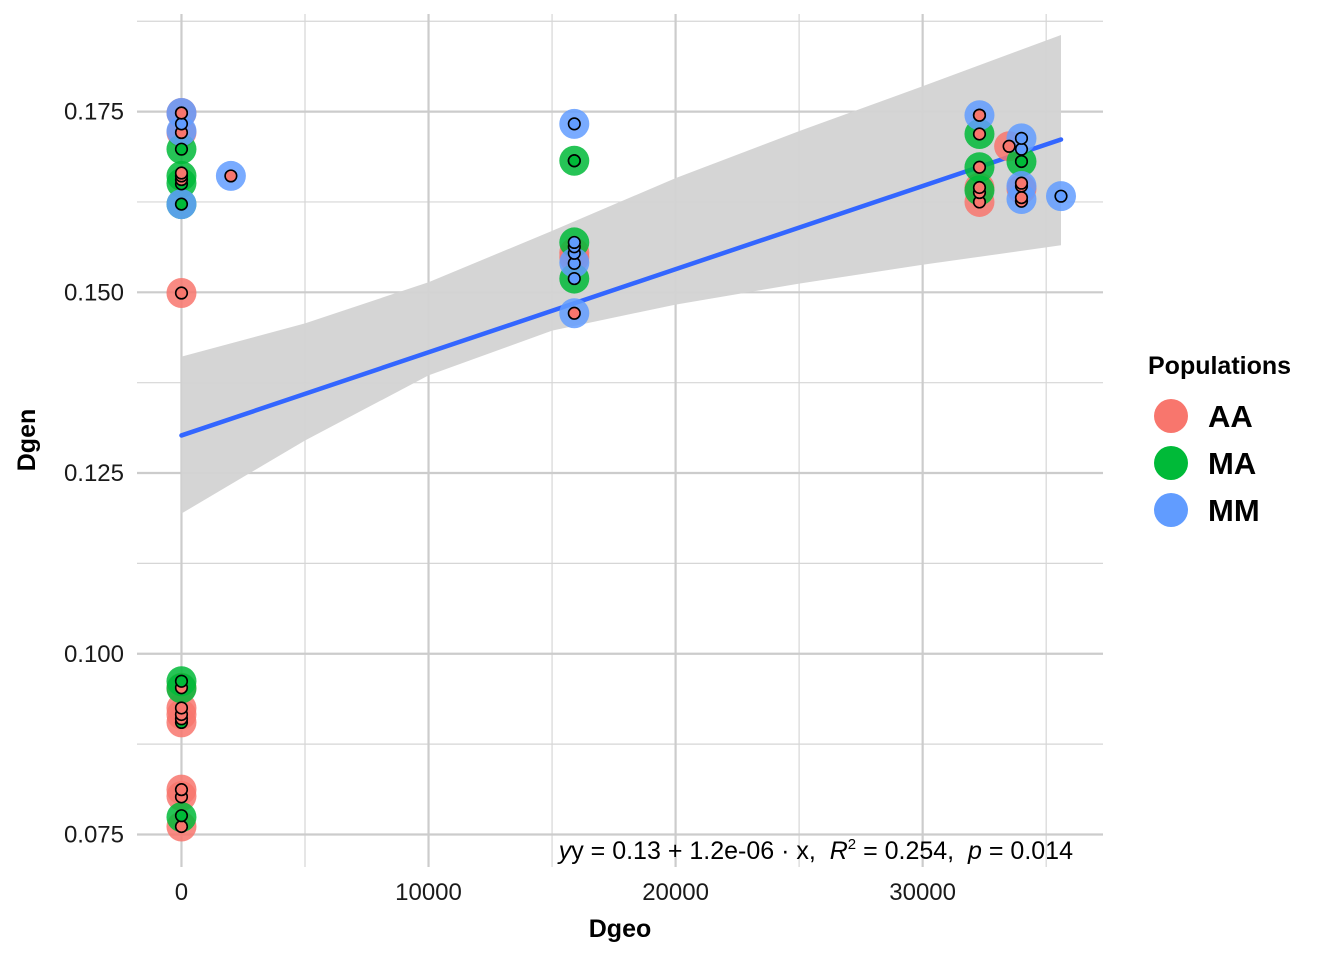 The image size is (1344, 960). What do you see at coordinates (1234, 510) in the screenshot?
I see `legend-label-mm: MM` at bounding box center [1234, 510].